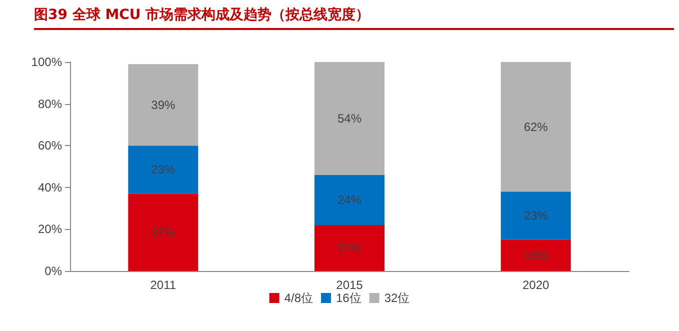  What do you see at coordinates (349, 298) in the screenshot?
I see `legend-label: 16位` at bounding box center [349, 298].